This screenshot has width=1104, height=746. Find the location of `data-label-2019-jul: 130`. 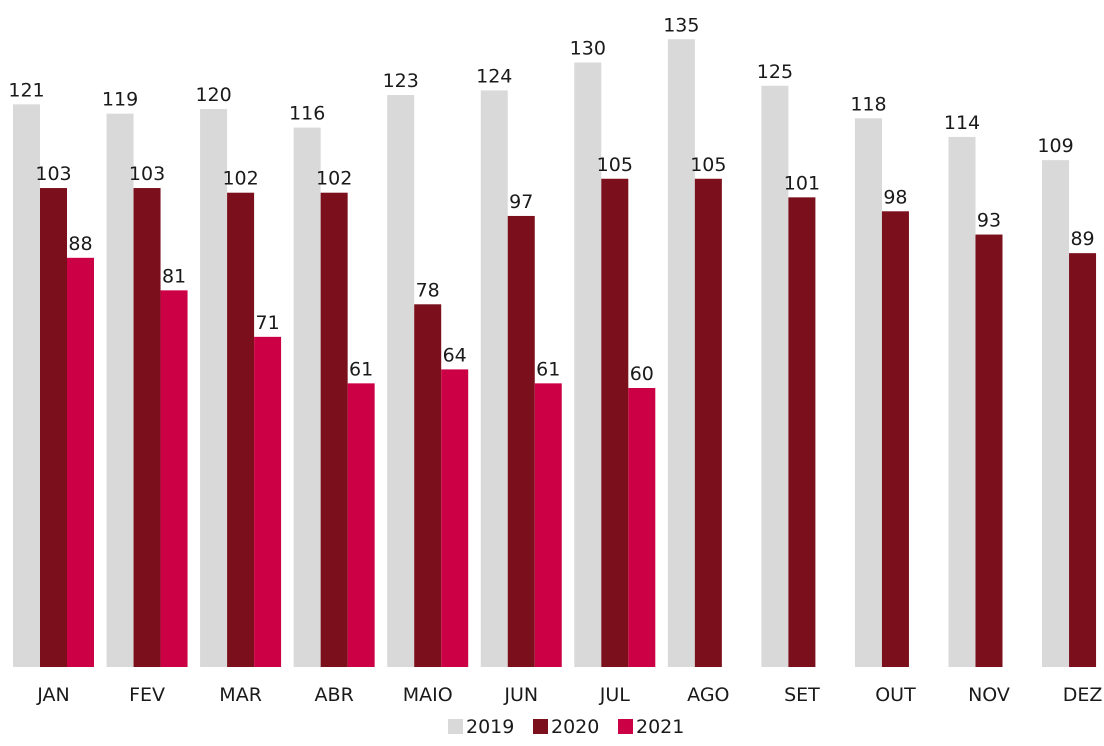

data-label-2019-jul: 130 is located at coordinates (588, 49).